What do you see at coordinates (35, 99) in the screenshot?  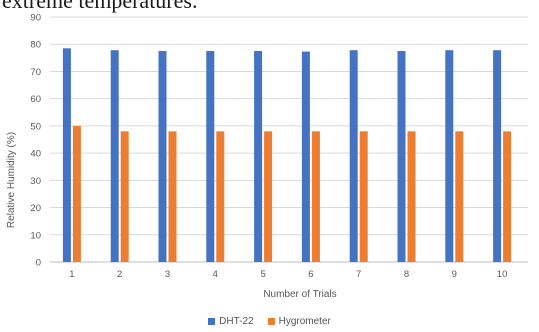 I see `y-tick-label: 60` at bounding box center [35, 99].